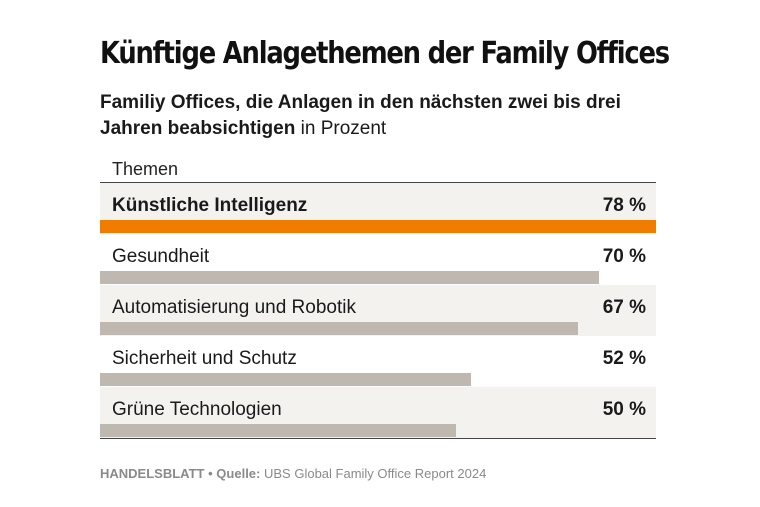 This screenshot has width=760, height=507. I want to click on bar-row: Künstliche Intelligenz 78 %, so click(378, 208).